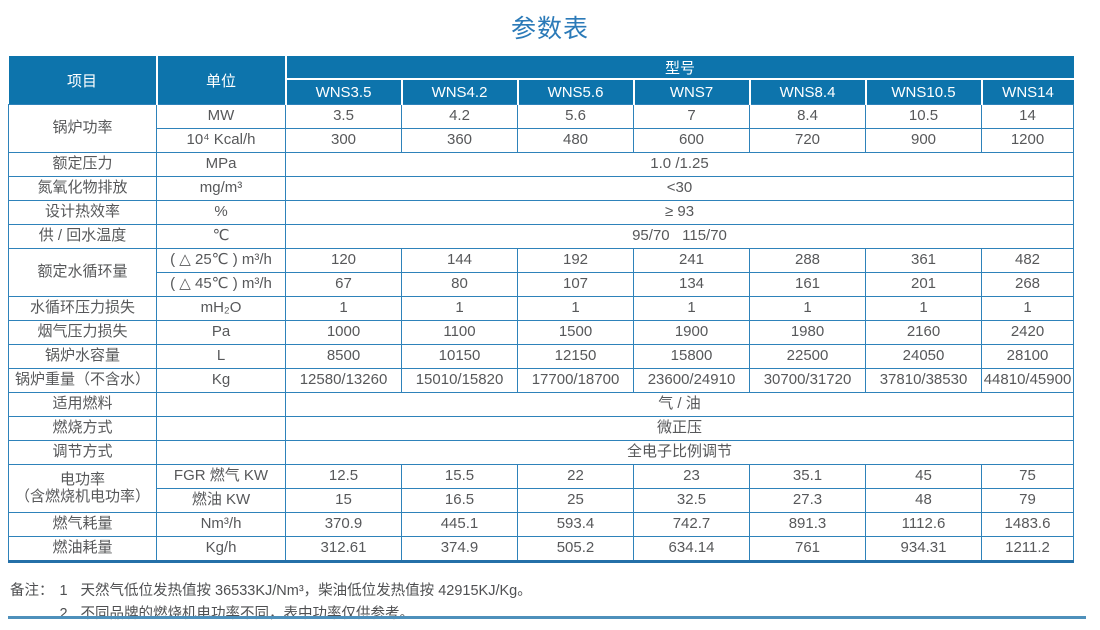 The width and height of the screenshot is (1100, 630). I want to click on value-cell: 15800, so click(691, 356).